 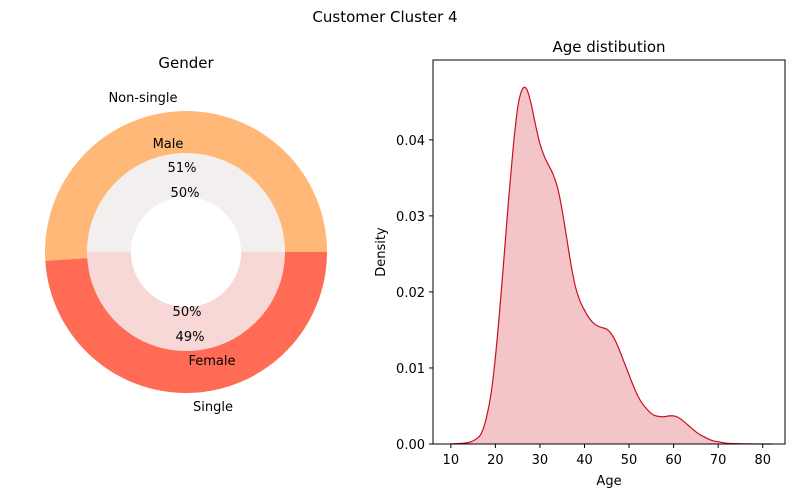 I want to click on inner-slice-female, so click(x=186, y=301).